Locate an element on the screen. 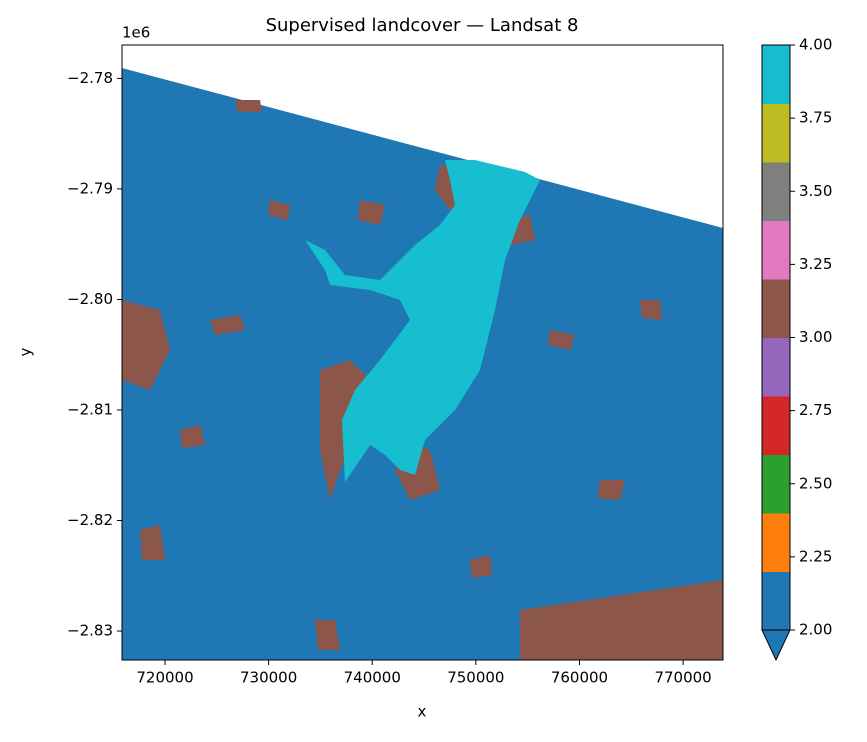  colorbar-extend is located at coordinates (776, 645).